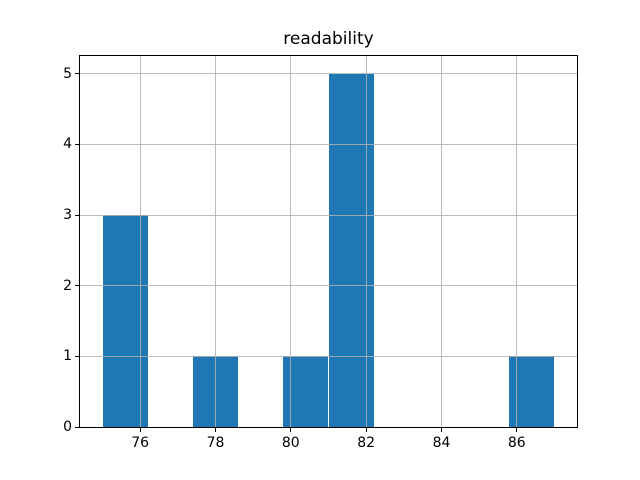 Image resolution: width=640 pixels, height=480 pixels. What do you see at coordinates (516, 443) in the screenshot?
I see `x-tick-label-86: 86` at bounding box center [516, 443].